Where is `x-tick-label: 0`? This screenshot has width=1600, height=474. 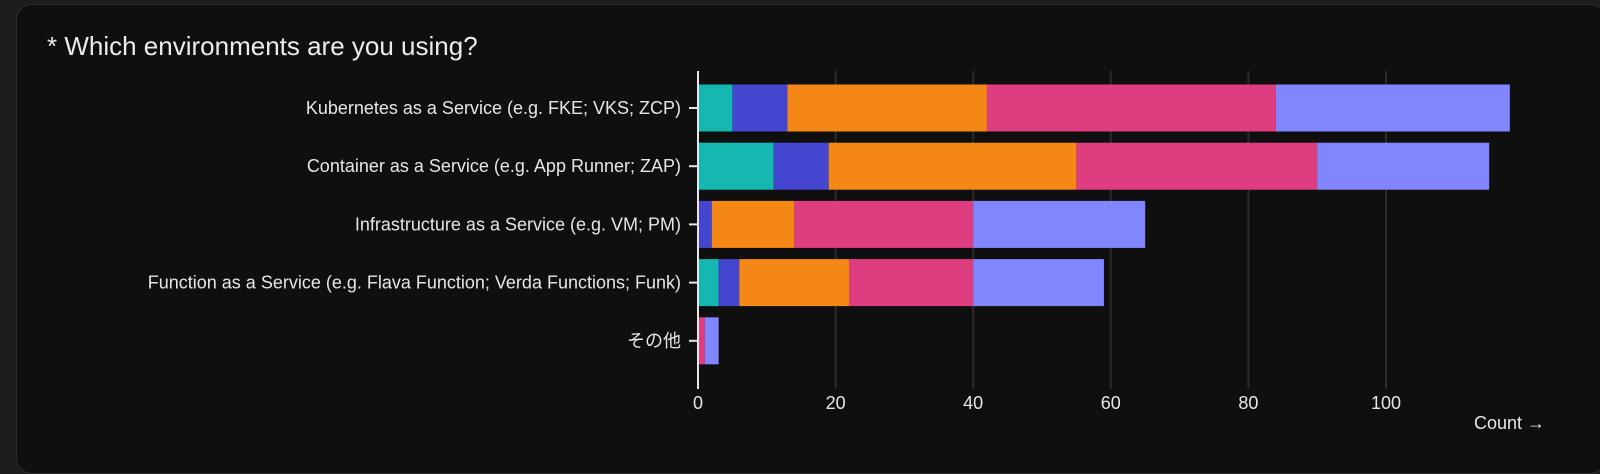
x-tick-label: 0 is located at coordinates (698, 403).